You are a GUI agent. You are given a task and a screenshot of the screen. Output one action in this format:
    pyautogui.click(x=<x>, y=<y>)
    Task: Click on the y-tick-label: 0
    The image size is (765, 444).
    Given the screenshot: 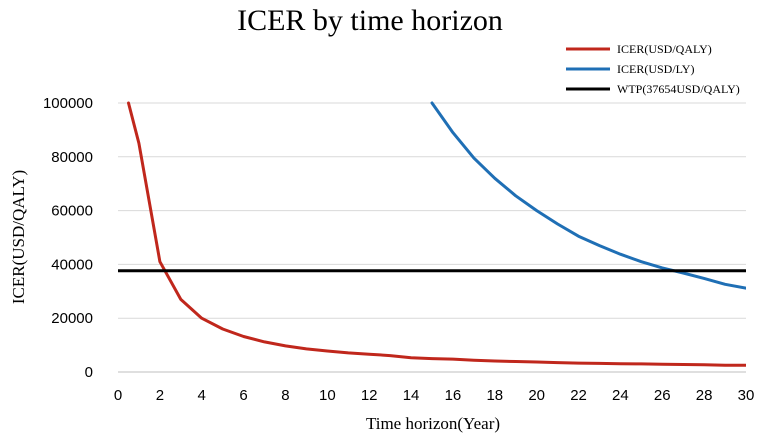 What is the action you would take?
    pyautogui.click(x=89, y=372)
    